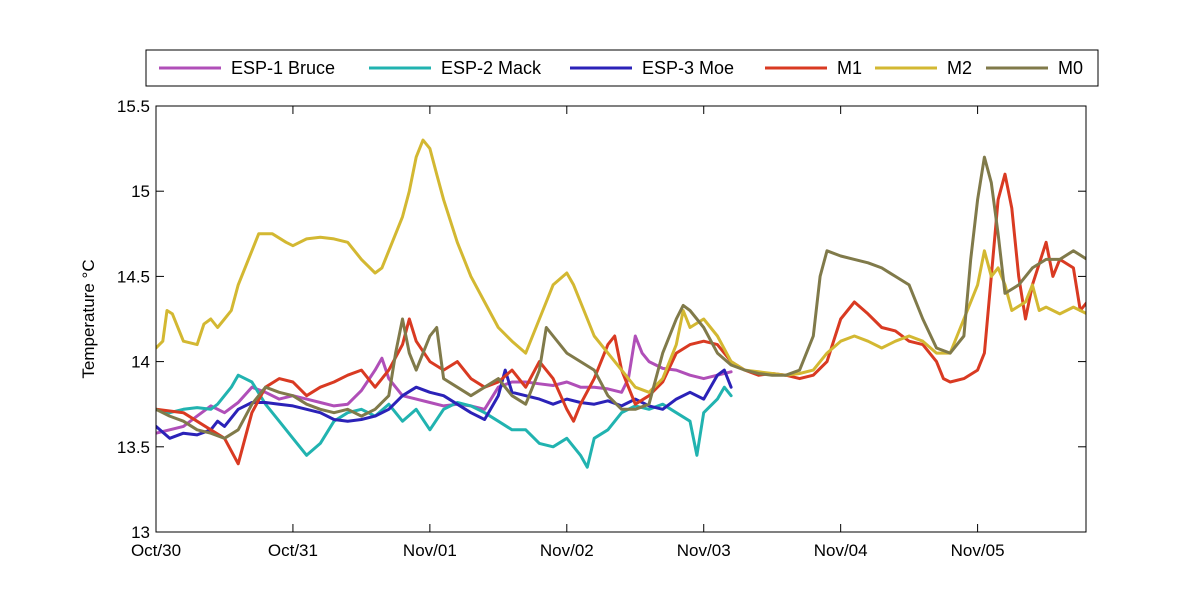  What do you see at coordinates (959, 68) in the screenshot?
I see `legend-entry-label: M2` at bounding box center [959, 68].